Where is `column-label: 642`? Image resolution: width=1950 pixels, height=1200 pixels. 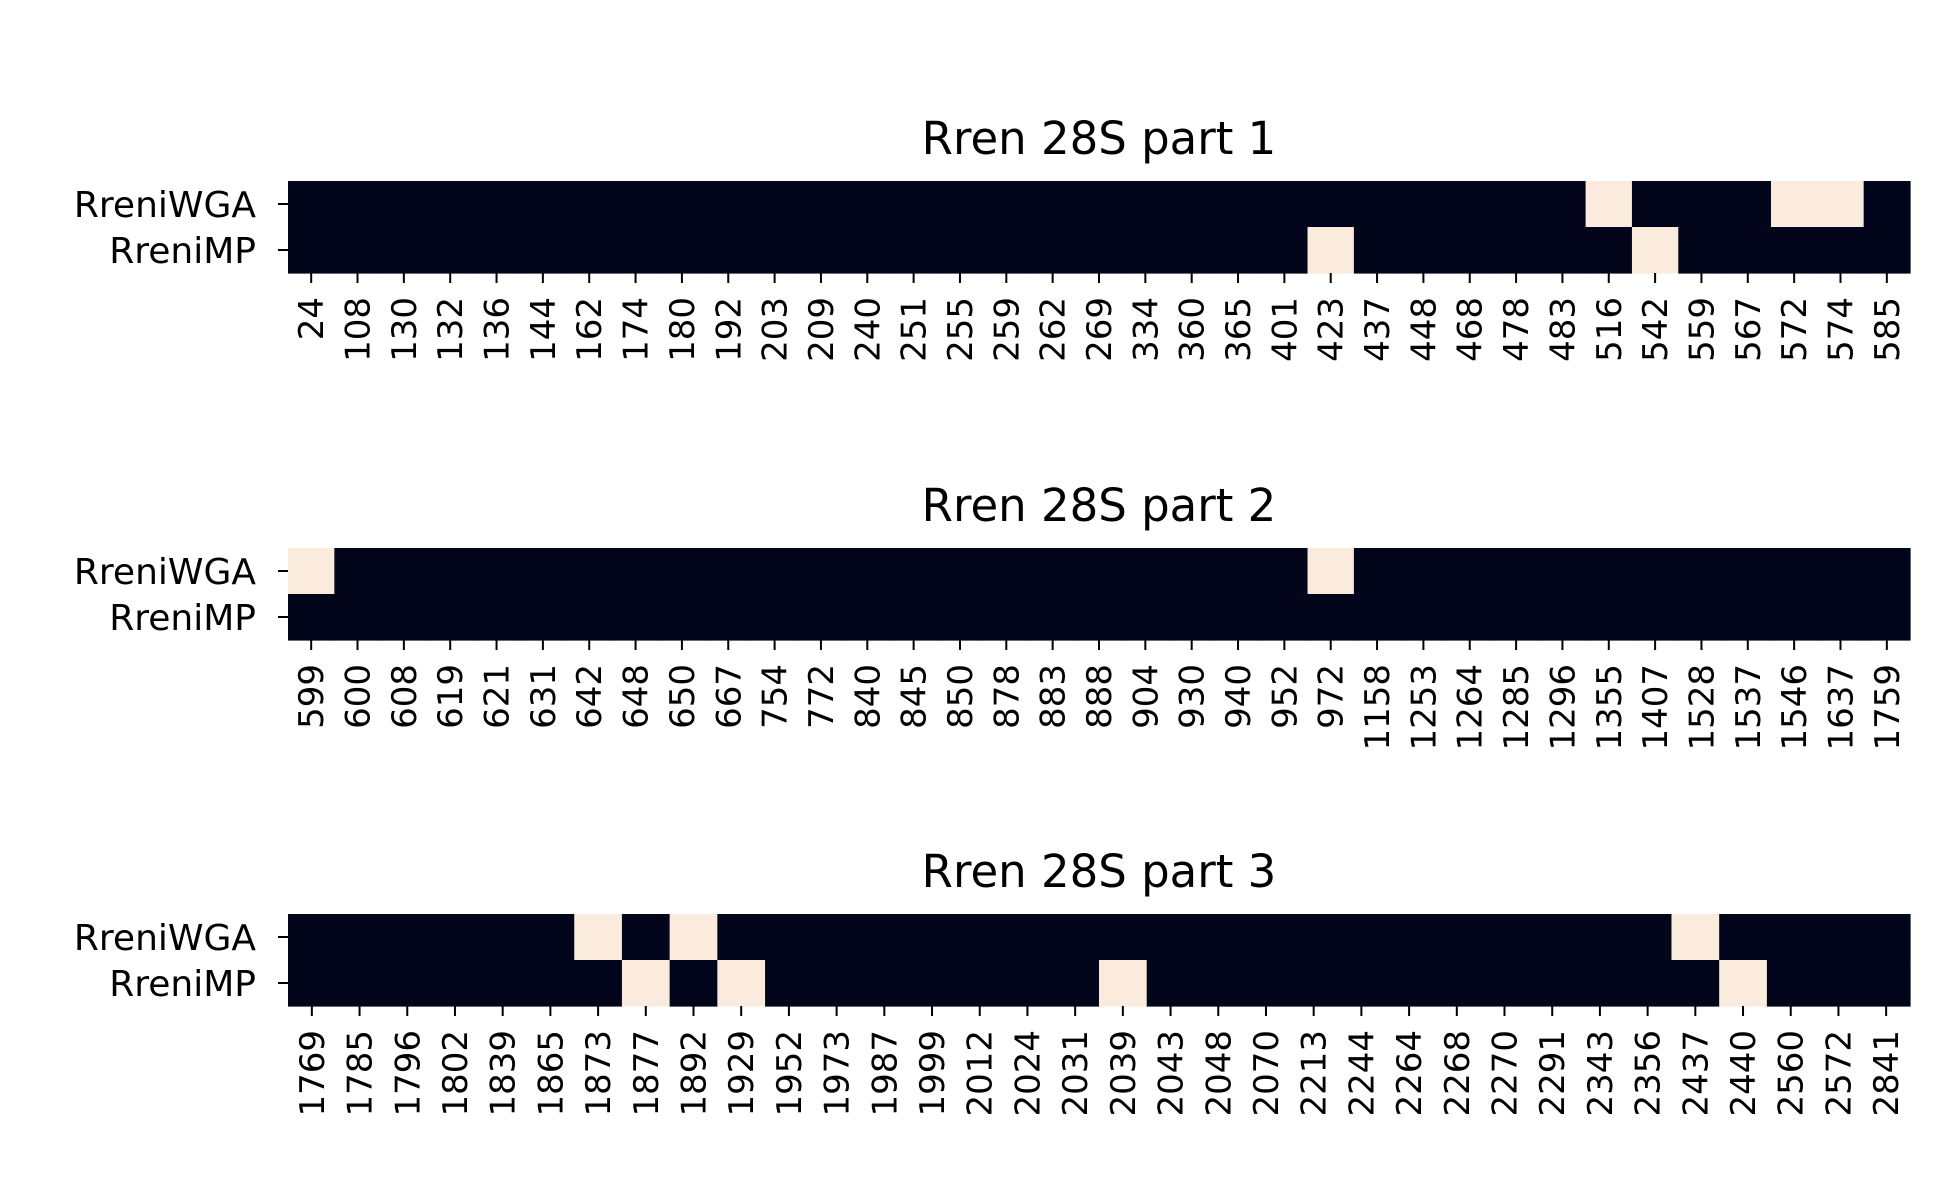 column-label: 642 is located at coordinates (590, 696).